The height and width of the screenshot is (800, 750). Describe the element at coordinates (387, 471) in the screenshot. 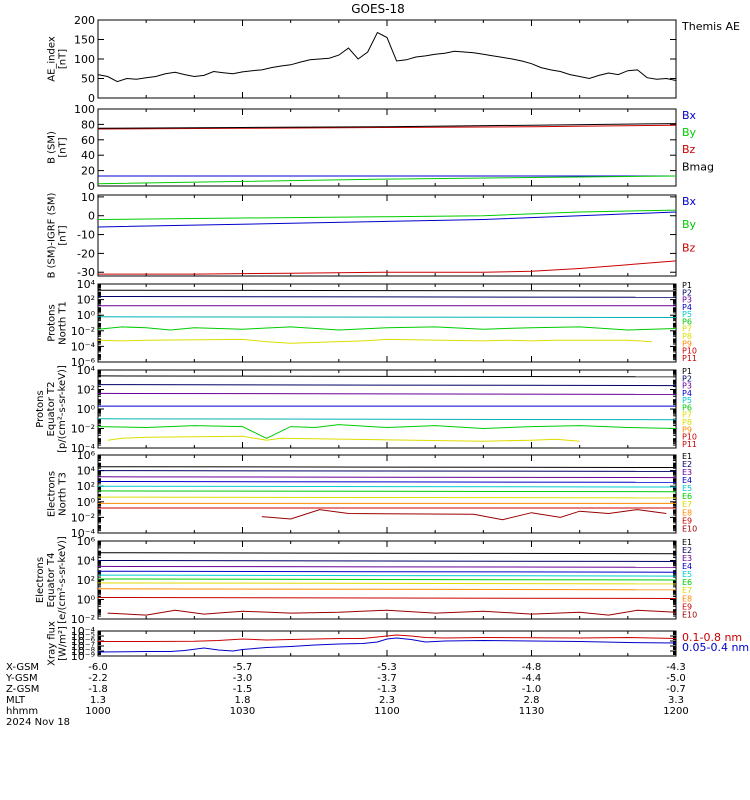

I see `series-line-e2` at that location.